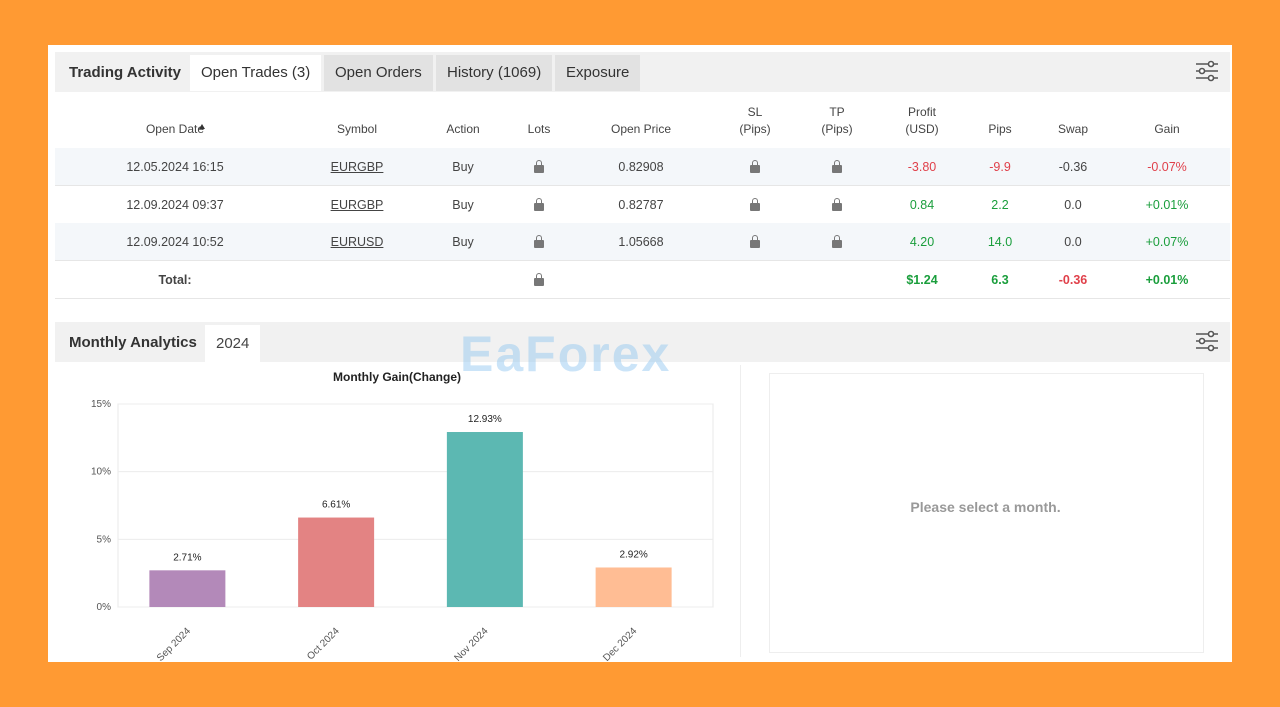 The image size is (1280, 707). What do you see at coordinates (755, 112) in the screenshot?
I see `column-header: SL` at bounding box center [755, 112].